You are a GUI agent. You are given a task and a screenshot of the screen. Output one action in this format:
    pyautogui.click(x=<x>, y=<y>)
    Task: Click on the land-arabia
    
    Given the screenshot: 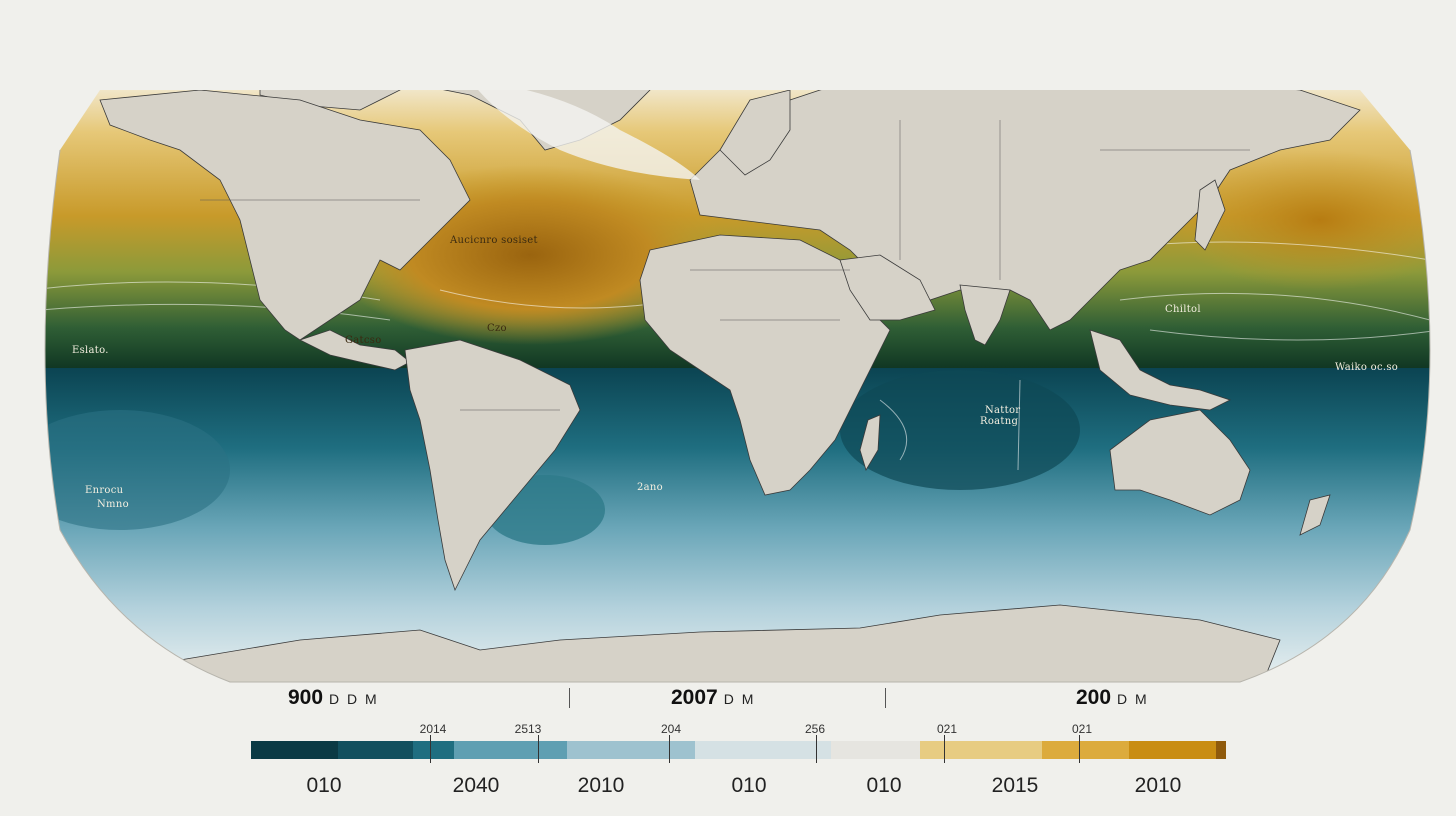 What is the action you would take?
    pyautogui.click(x=887, y=287)
    